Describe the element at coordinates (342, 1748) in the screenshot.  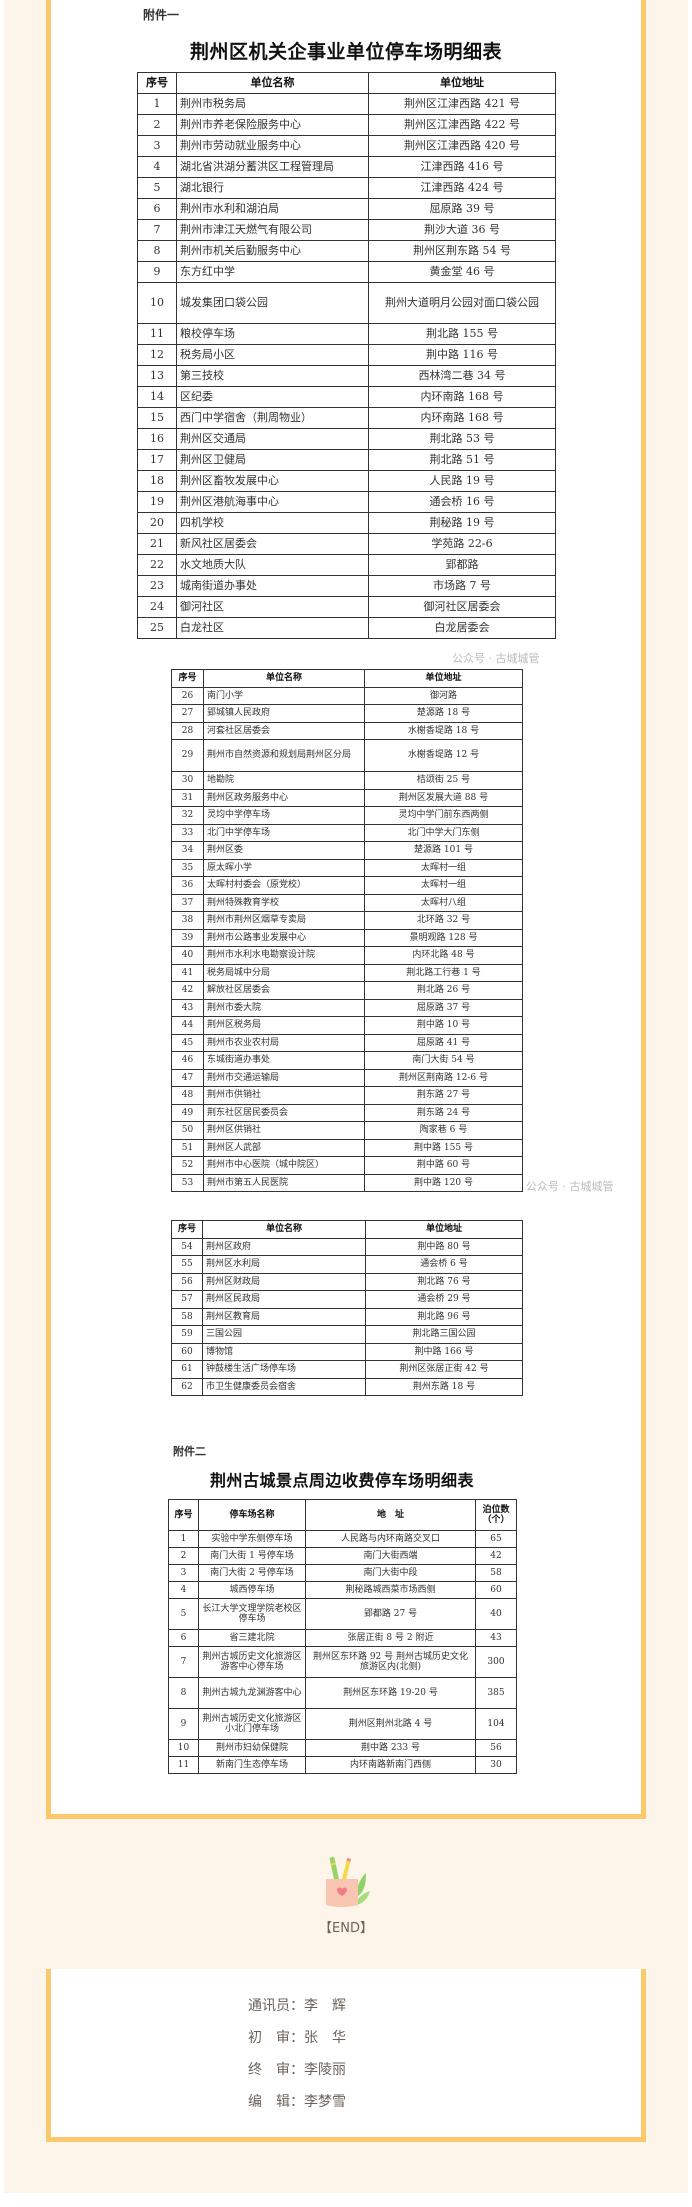
I see `table-row: 10 荆州市妇幼保健院 荆中路 233 号 56` at that location.